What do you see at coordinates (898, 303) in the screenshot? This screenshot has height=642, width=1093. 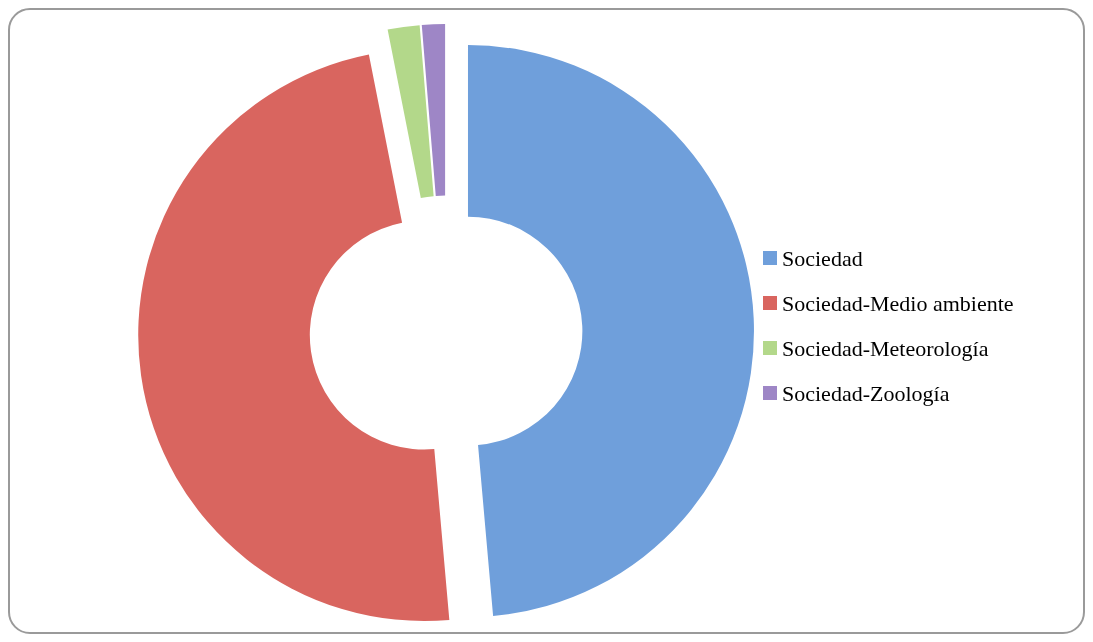 I see `legend-label: Sociedad-Medio ambiente` at bounding box center [898, 303].